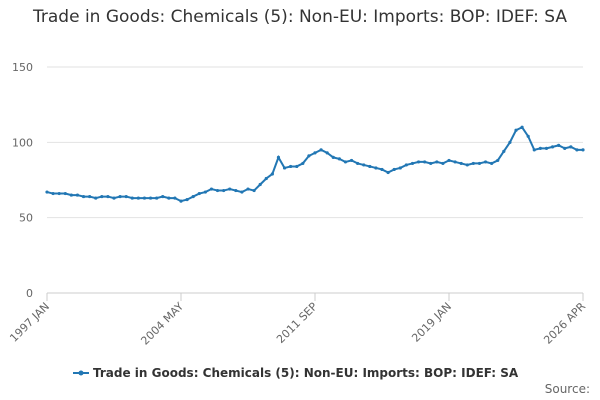 The width and height of the screenshot is (600, 400). Describe the element at coordinates (26, 218) in the screenshot. I see `y-tick-label: 50` at that location.